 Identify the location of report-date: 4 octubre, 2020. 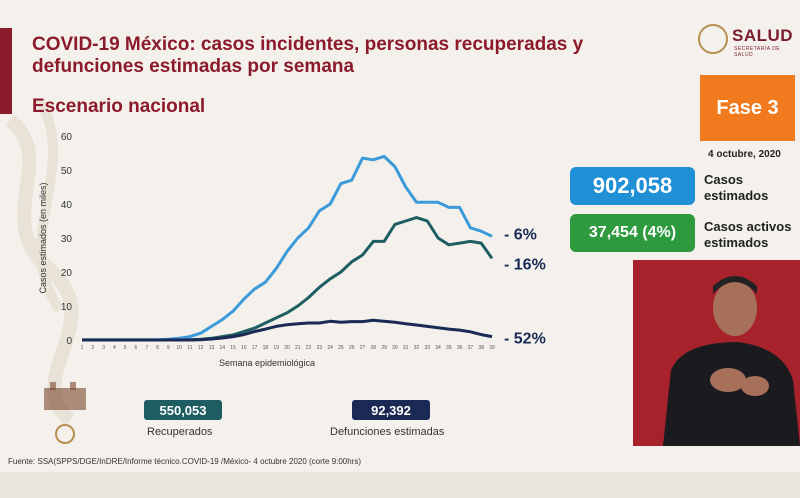
(744, 154).